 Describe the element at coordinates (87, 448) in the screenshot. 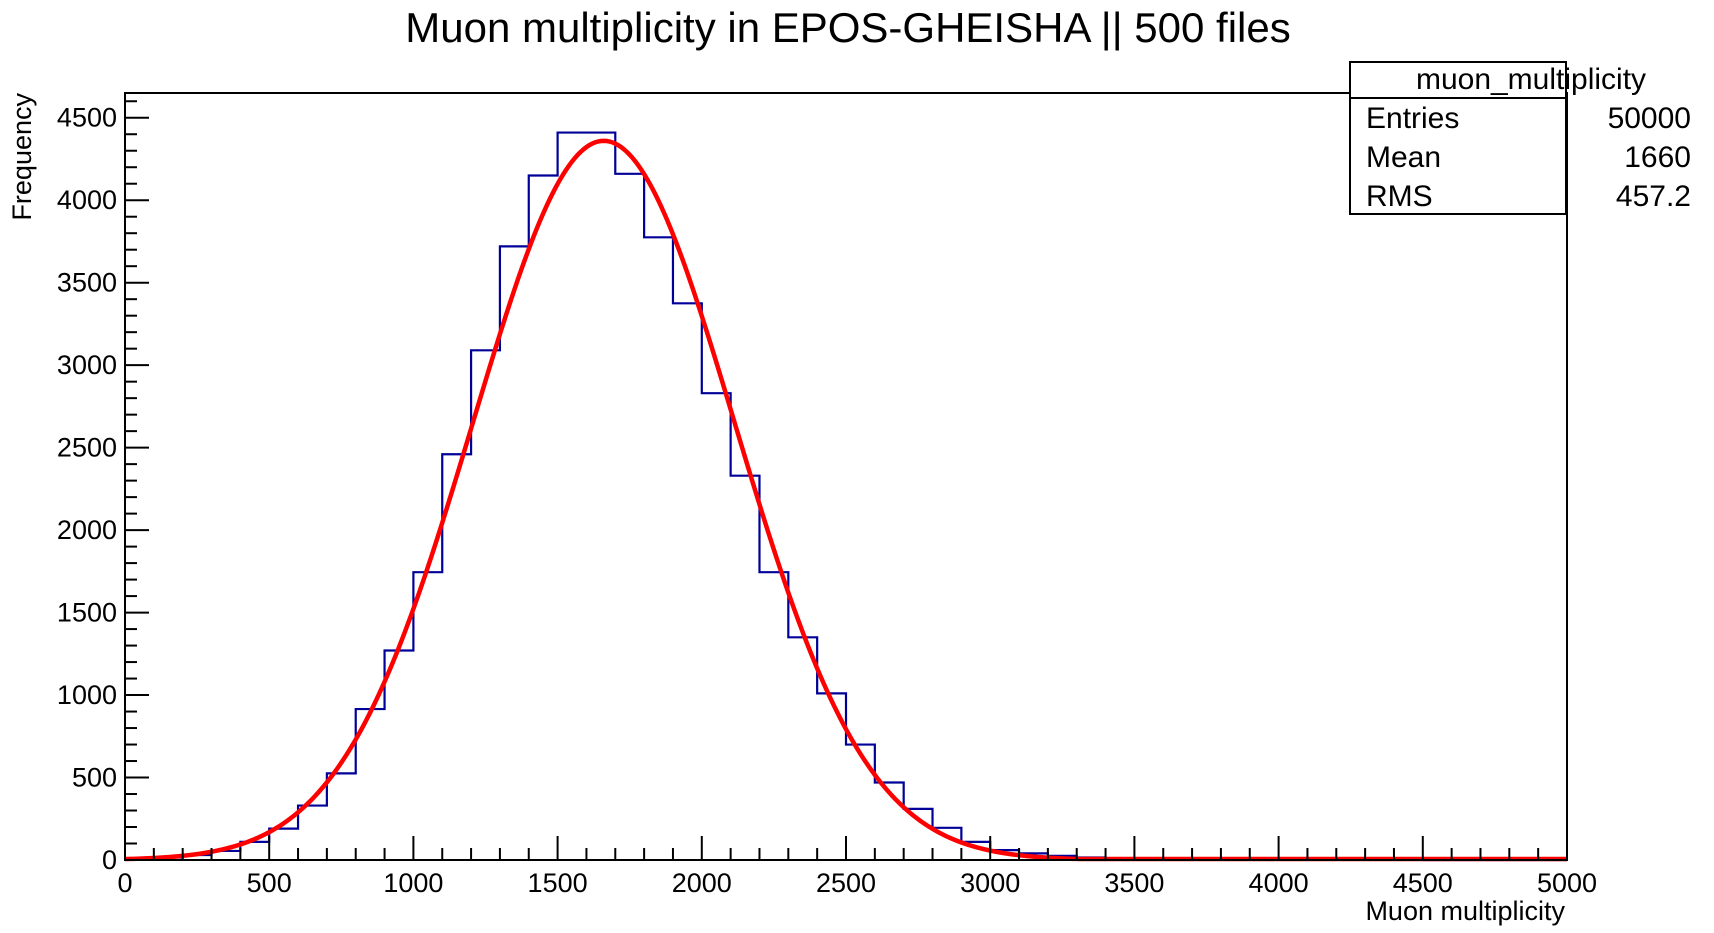

I see `y-tick-label: 2500` at that location.